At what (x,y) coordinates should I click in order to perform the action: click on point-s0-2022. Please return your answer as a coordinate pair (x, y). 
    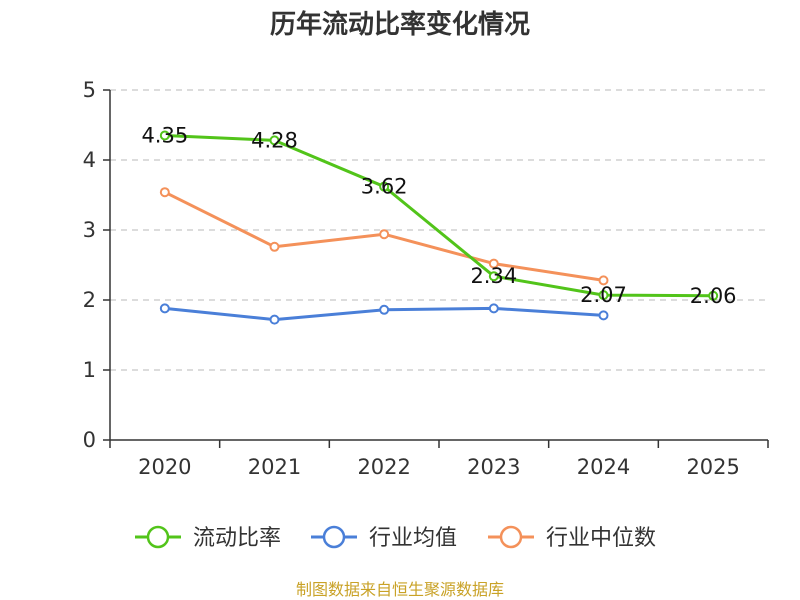
    Looking at the image, I should click on (384, 186).